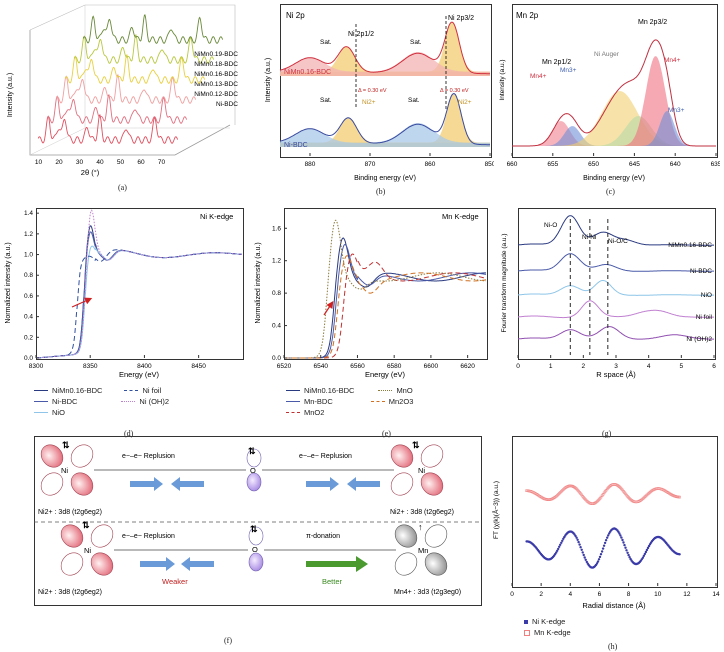 This screenshot has height=652, width=724. Describe the element at coordinates (70, 512) in the screenshot. I see `f-config-tl: Ni2+ : 3d8 (t2g6eg2)` at that location.